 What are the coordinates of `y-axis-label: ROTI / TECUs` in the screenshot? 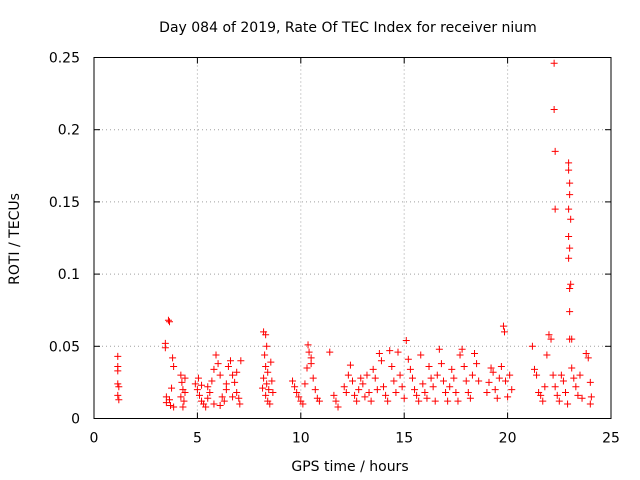 It's located at (15, 239).